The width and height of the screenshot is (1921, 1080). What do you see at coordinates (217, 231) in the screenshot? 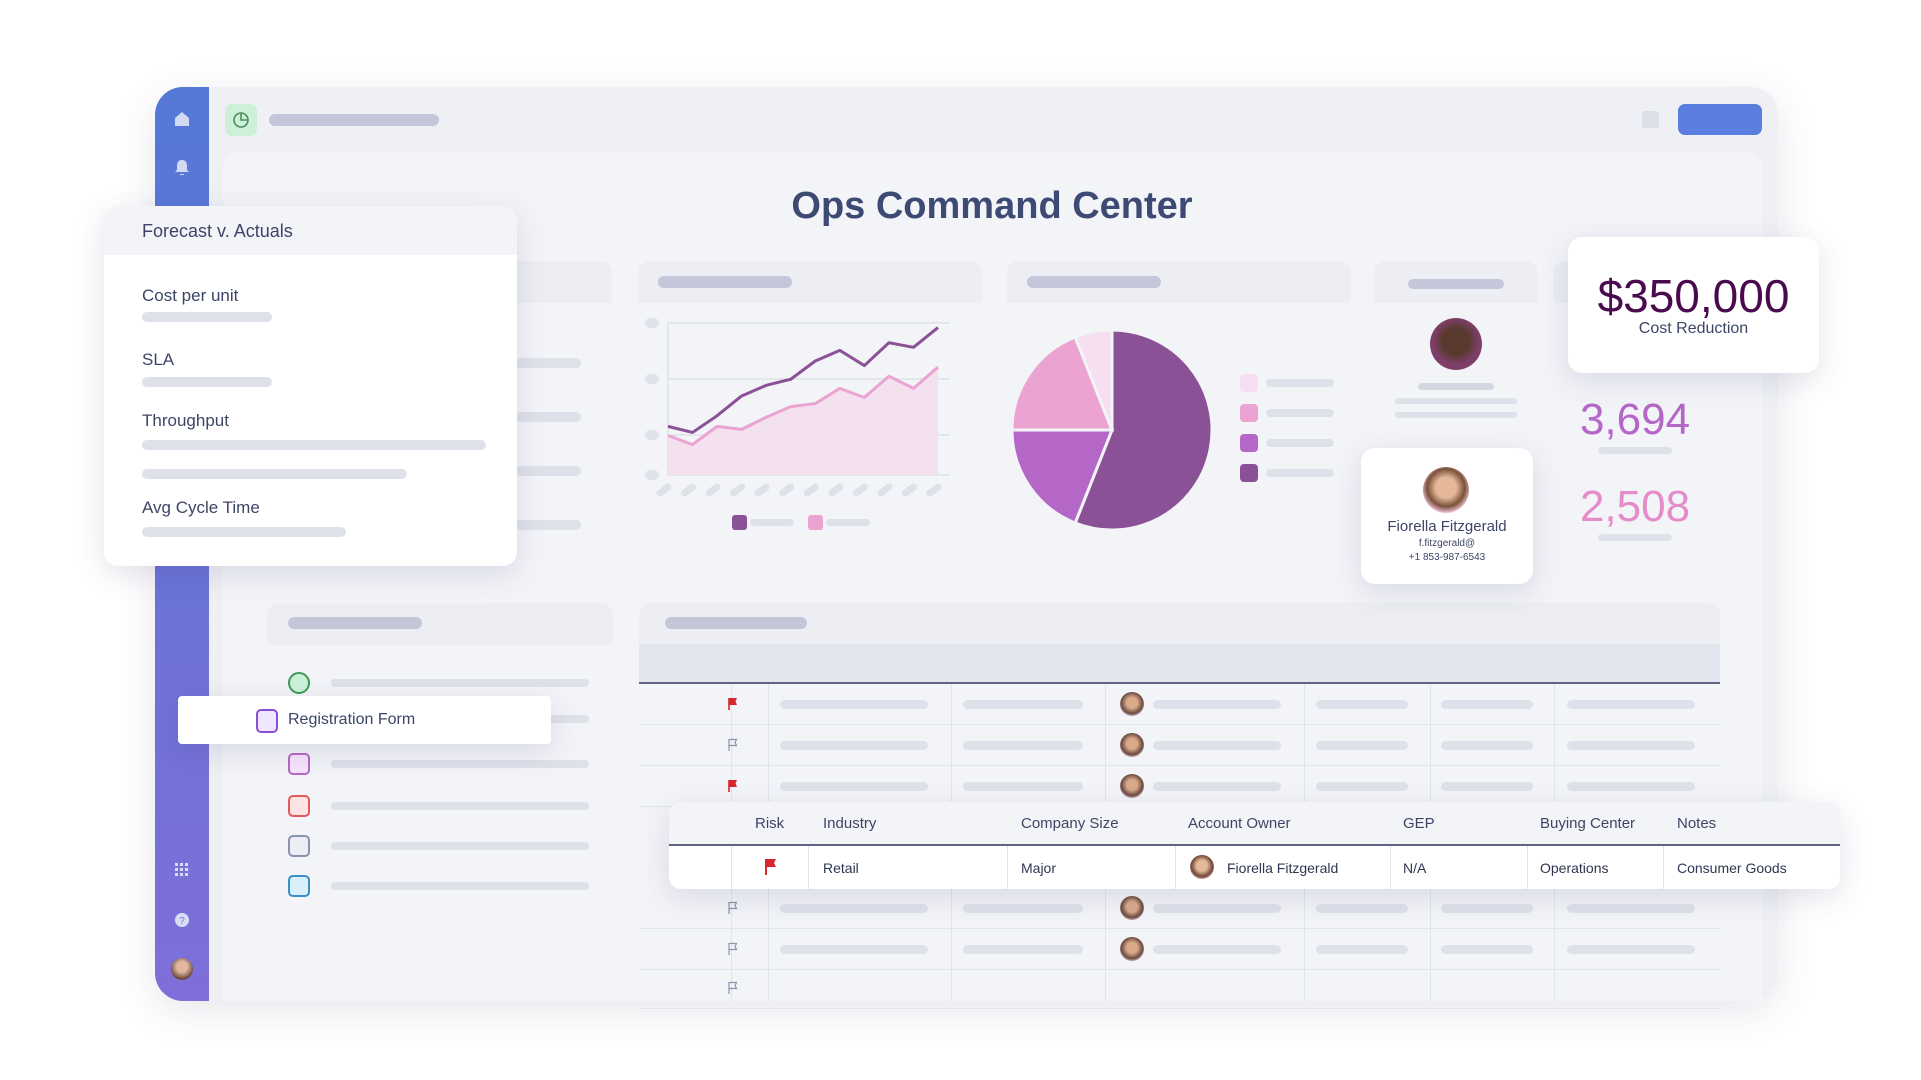
I see `forecast-card-title: Forecast v. Actuals` at bounding box center [217, 231].